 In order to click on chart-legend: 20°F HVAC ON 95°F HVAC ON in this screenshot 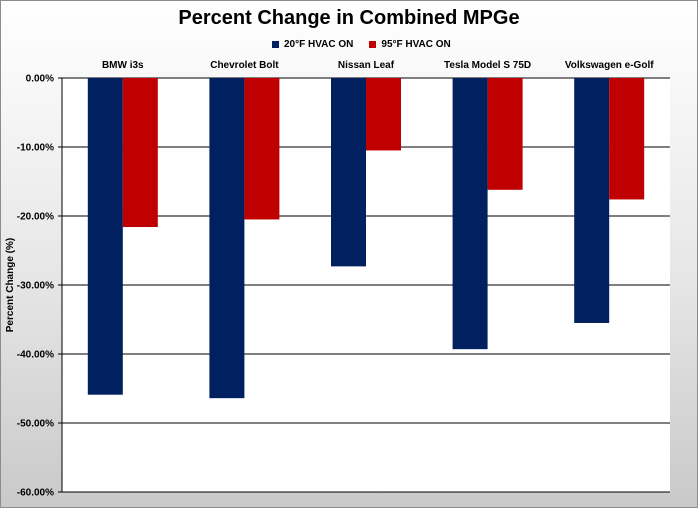, I will do `click(369, 44)`.